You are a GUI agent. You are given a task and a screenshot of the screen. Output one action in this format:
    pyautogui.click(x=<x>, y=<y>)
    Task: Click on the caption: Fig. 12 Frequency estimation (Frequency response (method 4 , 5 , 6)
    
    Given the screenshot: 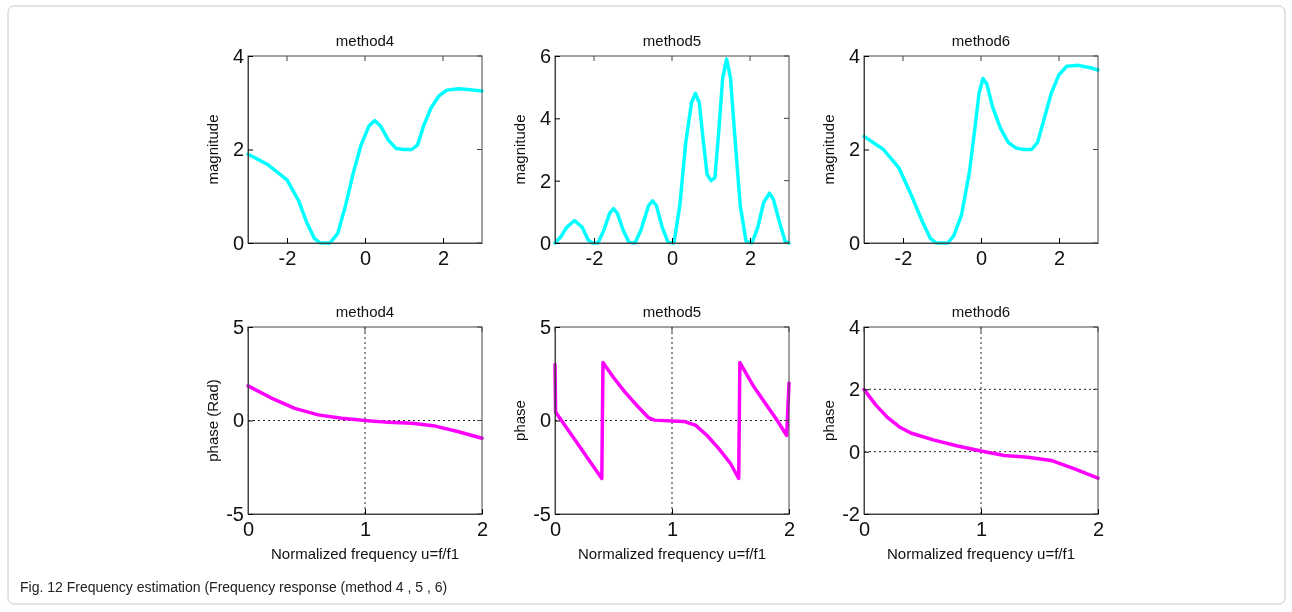 What is the action you would take?
    pyautogui.click(x=234, y=587)
    